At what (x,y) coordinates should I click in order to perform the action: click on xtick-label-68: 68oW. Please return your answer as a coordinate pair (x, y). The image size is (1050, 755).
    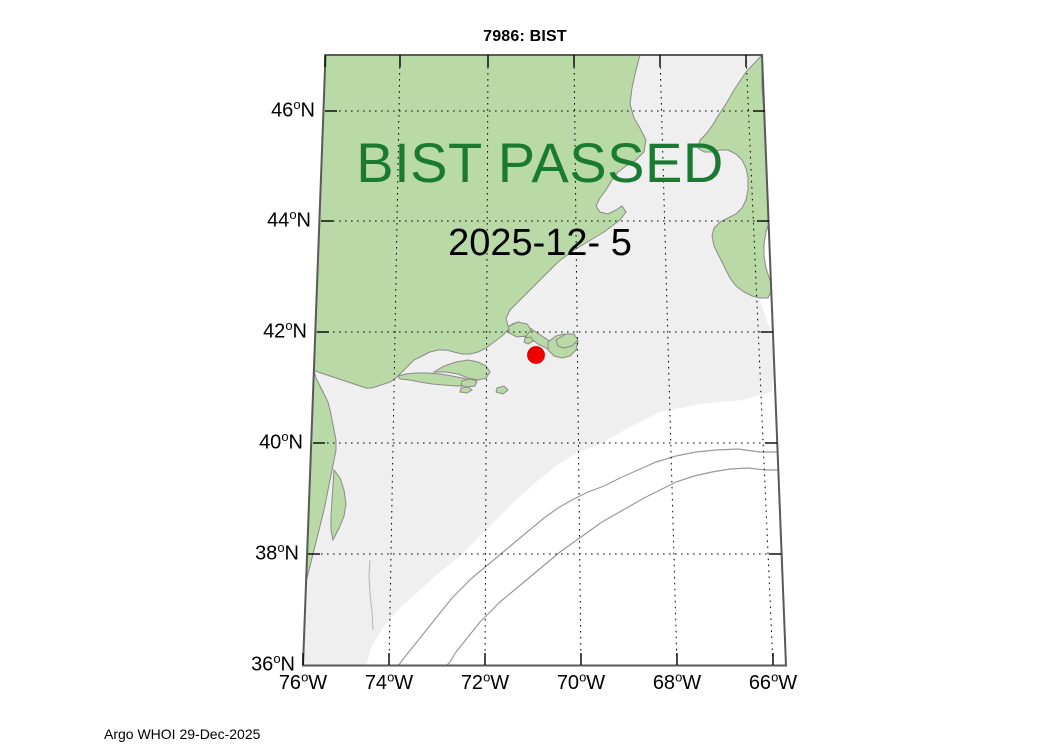
    Looking at the image, I should click on (677, 681).